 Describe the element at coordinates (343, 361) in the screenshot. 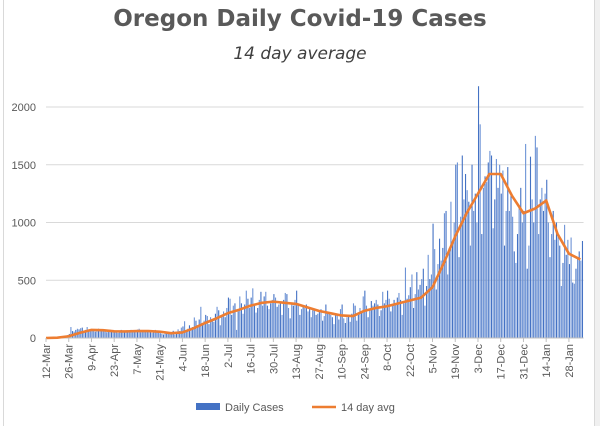

I see `x-tick-label: 10-Sep` at that location.